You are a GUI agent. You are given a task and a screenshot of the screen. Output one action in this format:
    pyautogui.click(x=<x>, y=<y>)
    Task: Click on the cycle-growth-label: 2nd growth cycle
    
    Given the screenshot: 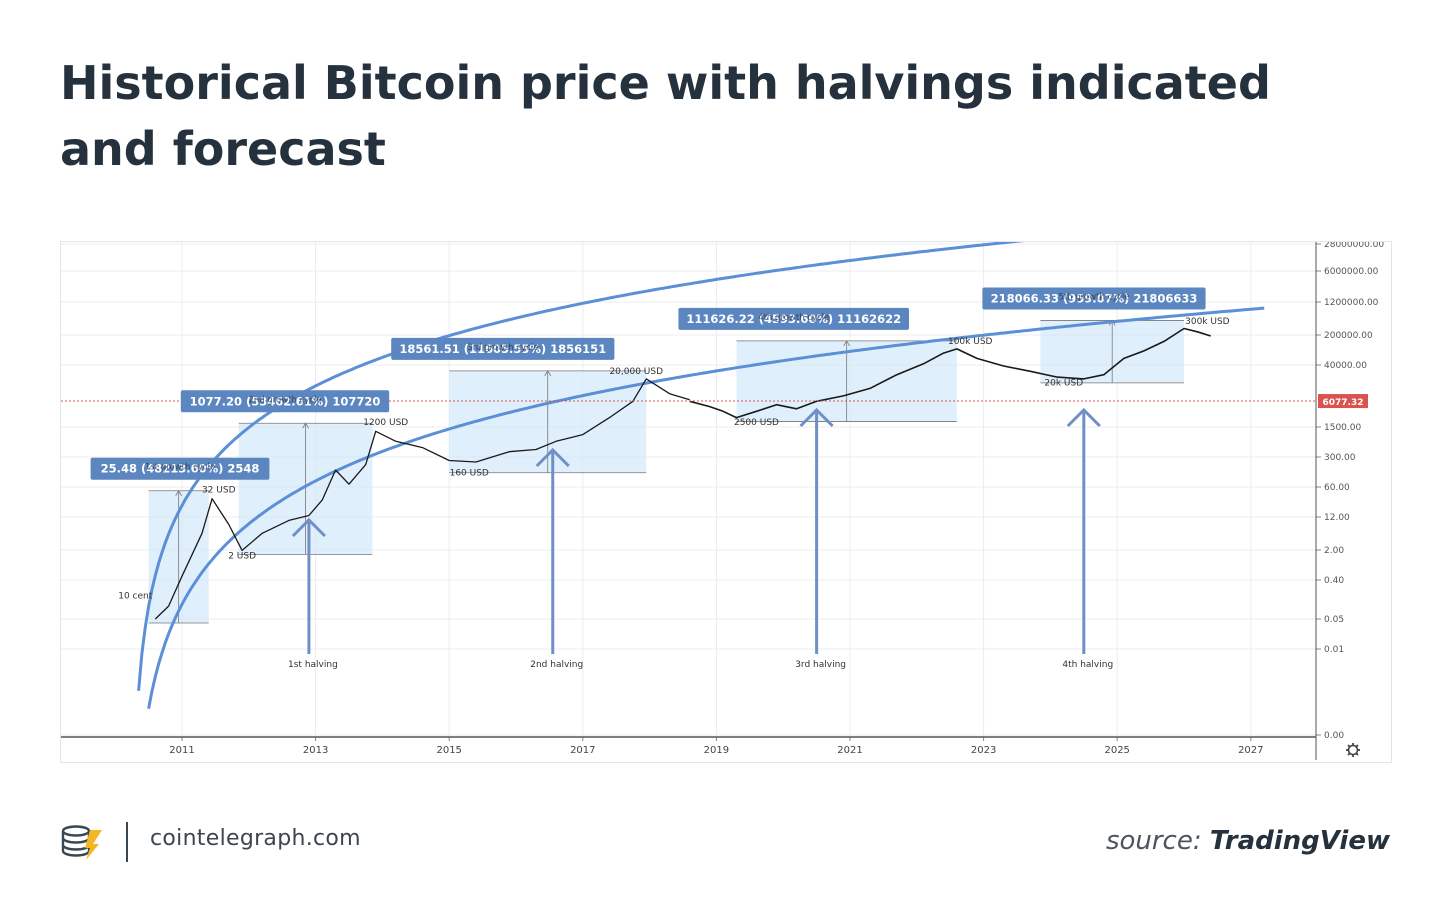 What is the action you would take?
    pyautogui.click(x=284, y=400)
    